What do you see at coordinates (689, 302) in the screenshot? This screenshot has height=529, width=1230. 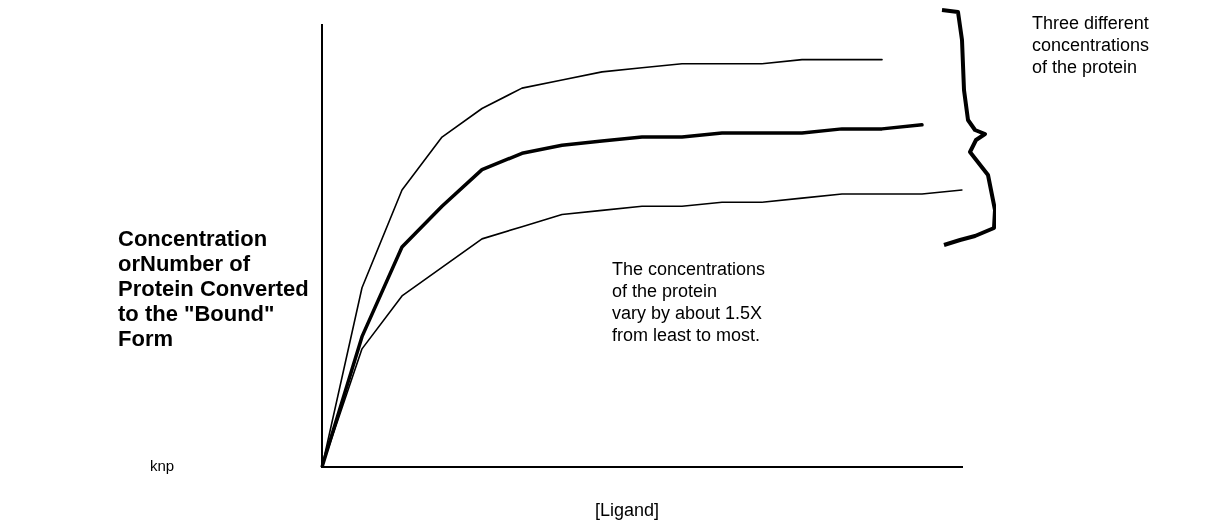 I see `annotation: The concentrations of the protein vary by about 1.5X from least to most.` at bounding box center [689, 302].